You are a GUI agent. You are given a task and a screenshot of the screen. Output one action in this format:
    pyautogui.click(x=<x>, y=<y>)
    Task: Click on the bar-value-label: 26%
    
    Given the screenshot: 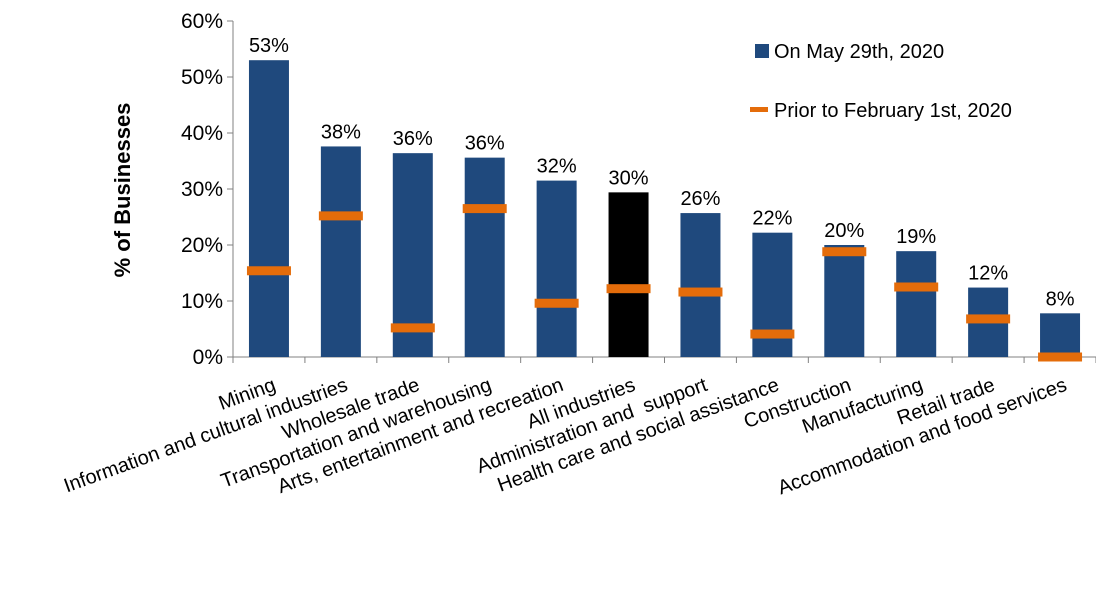 What is the action you would take?
    pyautogui.click(x=700, y=199)
    